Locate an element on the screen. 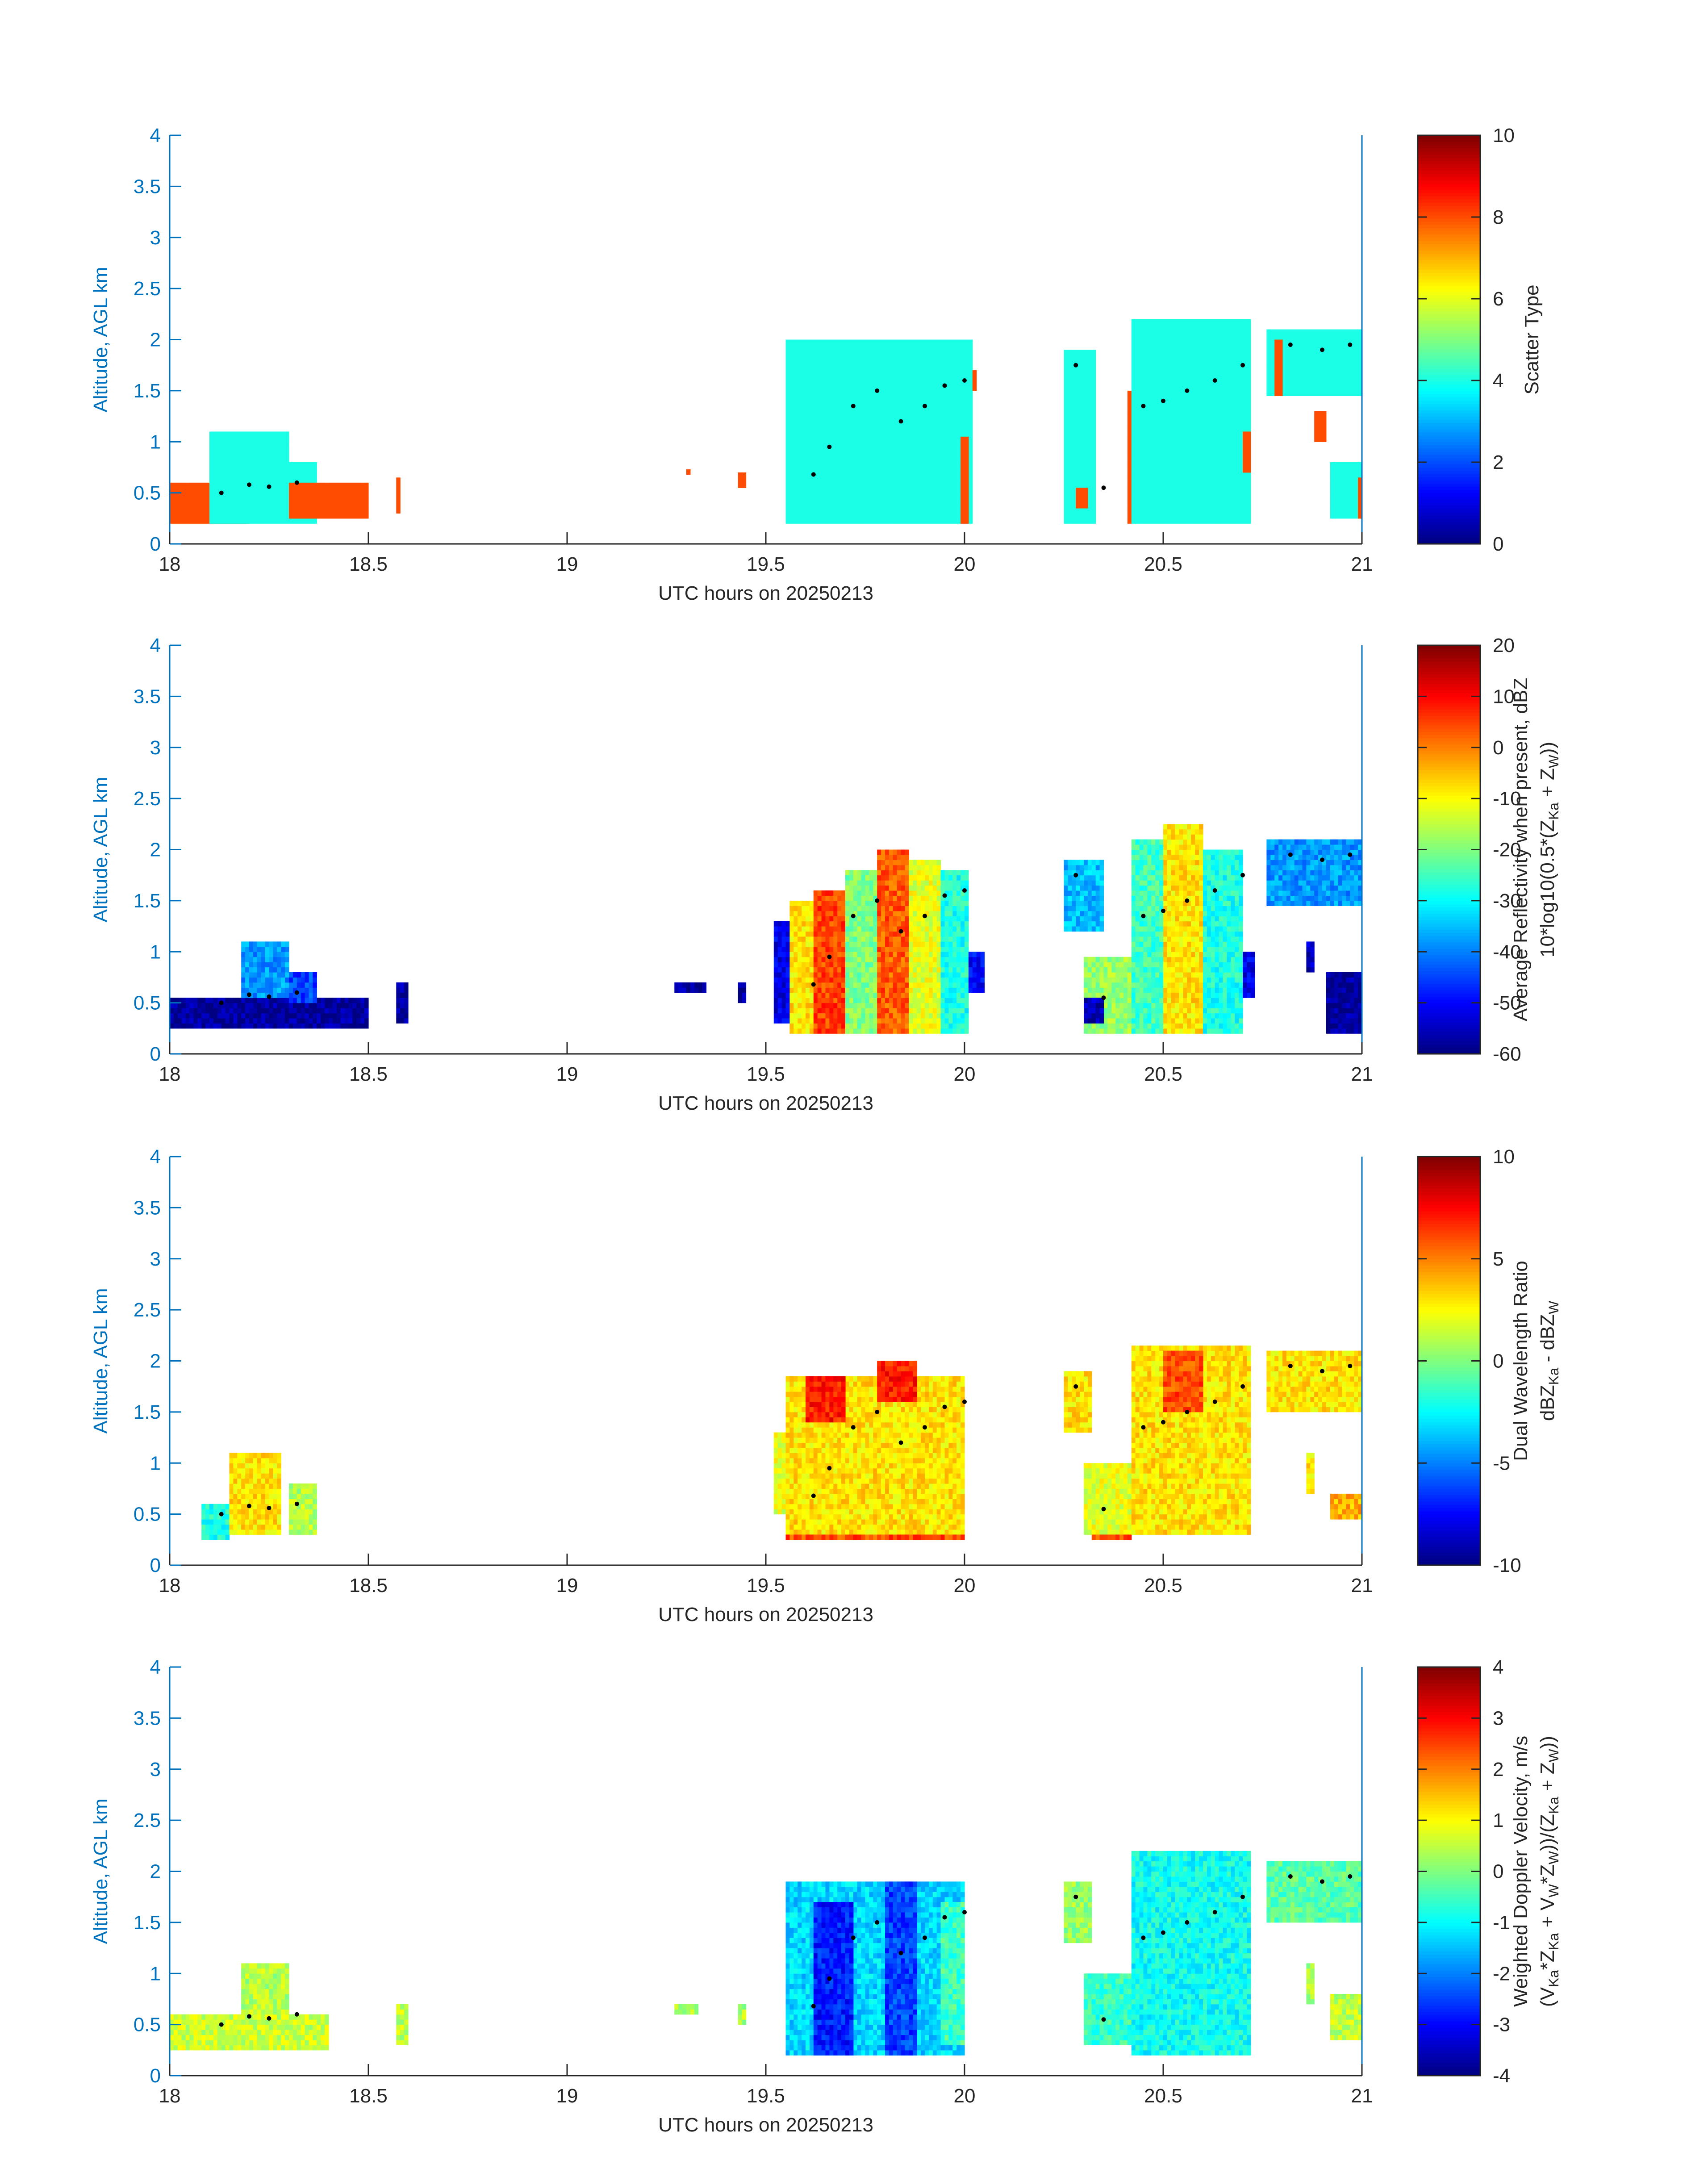  heatmap-cells is located at coordinates (766, 929).